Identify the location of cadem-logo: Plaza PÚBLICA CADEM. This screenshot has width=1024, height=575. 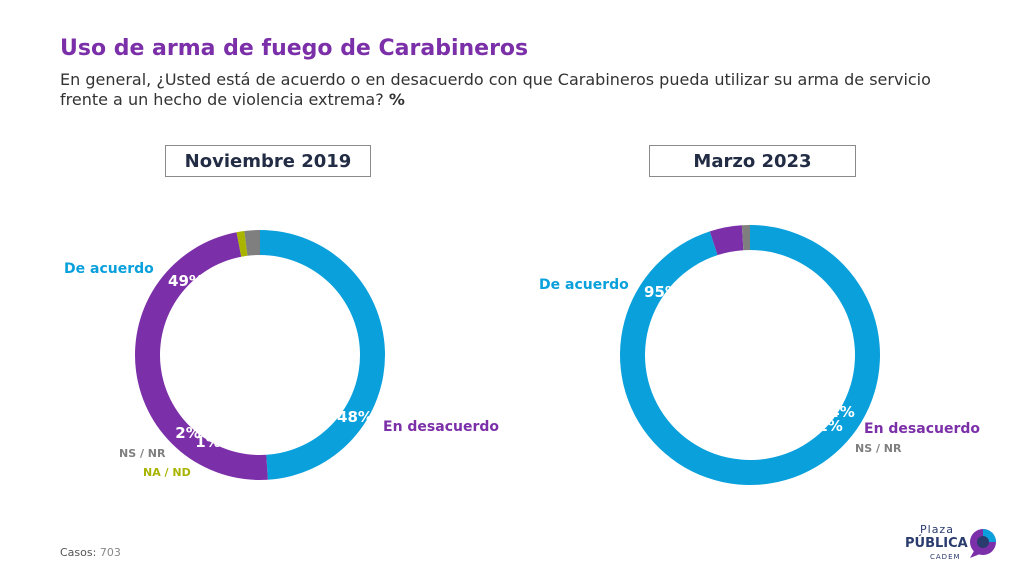
(955, 543).